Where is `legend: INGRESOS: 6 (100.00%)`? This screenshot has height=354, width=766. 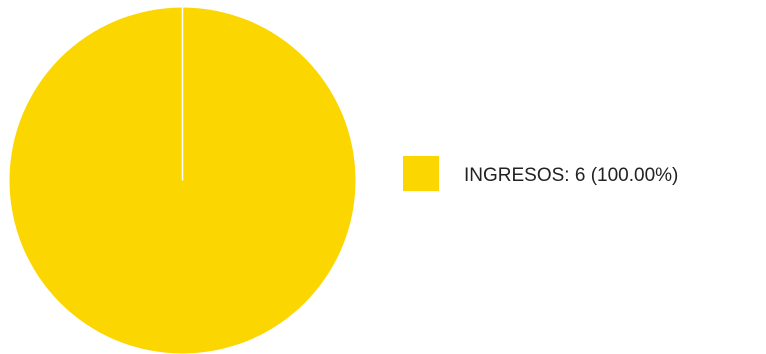
legend: INGRESOS: 6 (100.00%) is located at coordinates (540, 173).